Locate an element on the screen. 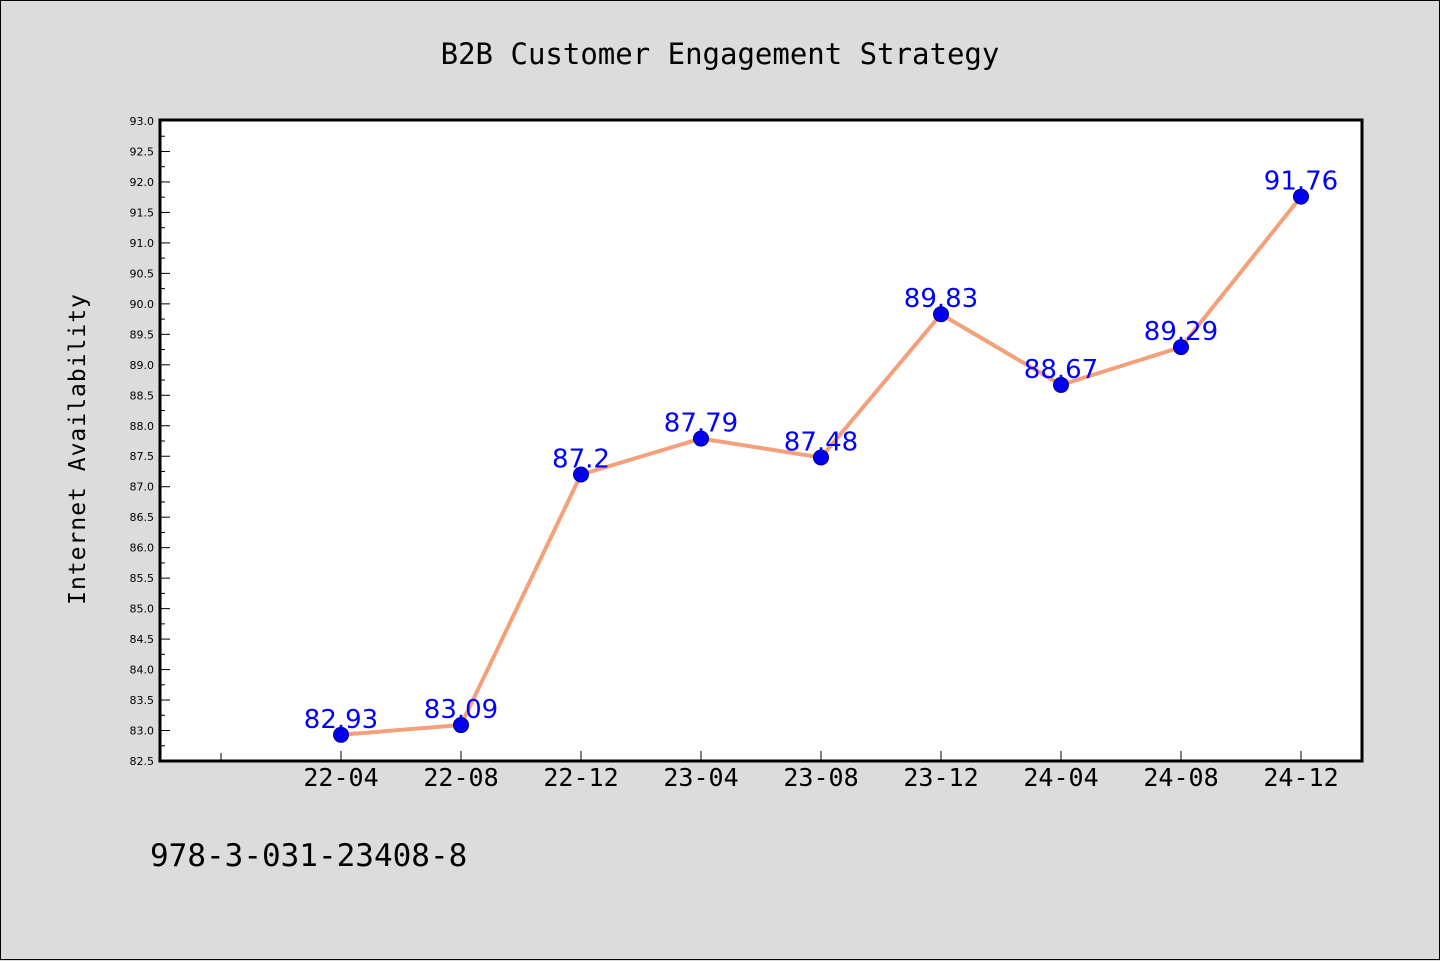 The width and height of the screenshot is (1440, 961). x-tick-label: 22-04 is located at coordinates (340, 777).